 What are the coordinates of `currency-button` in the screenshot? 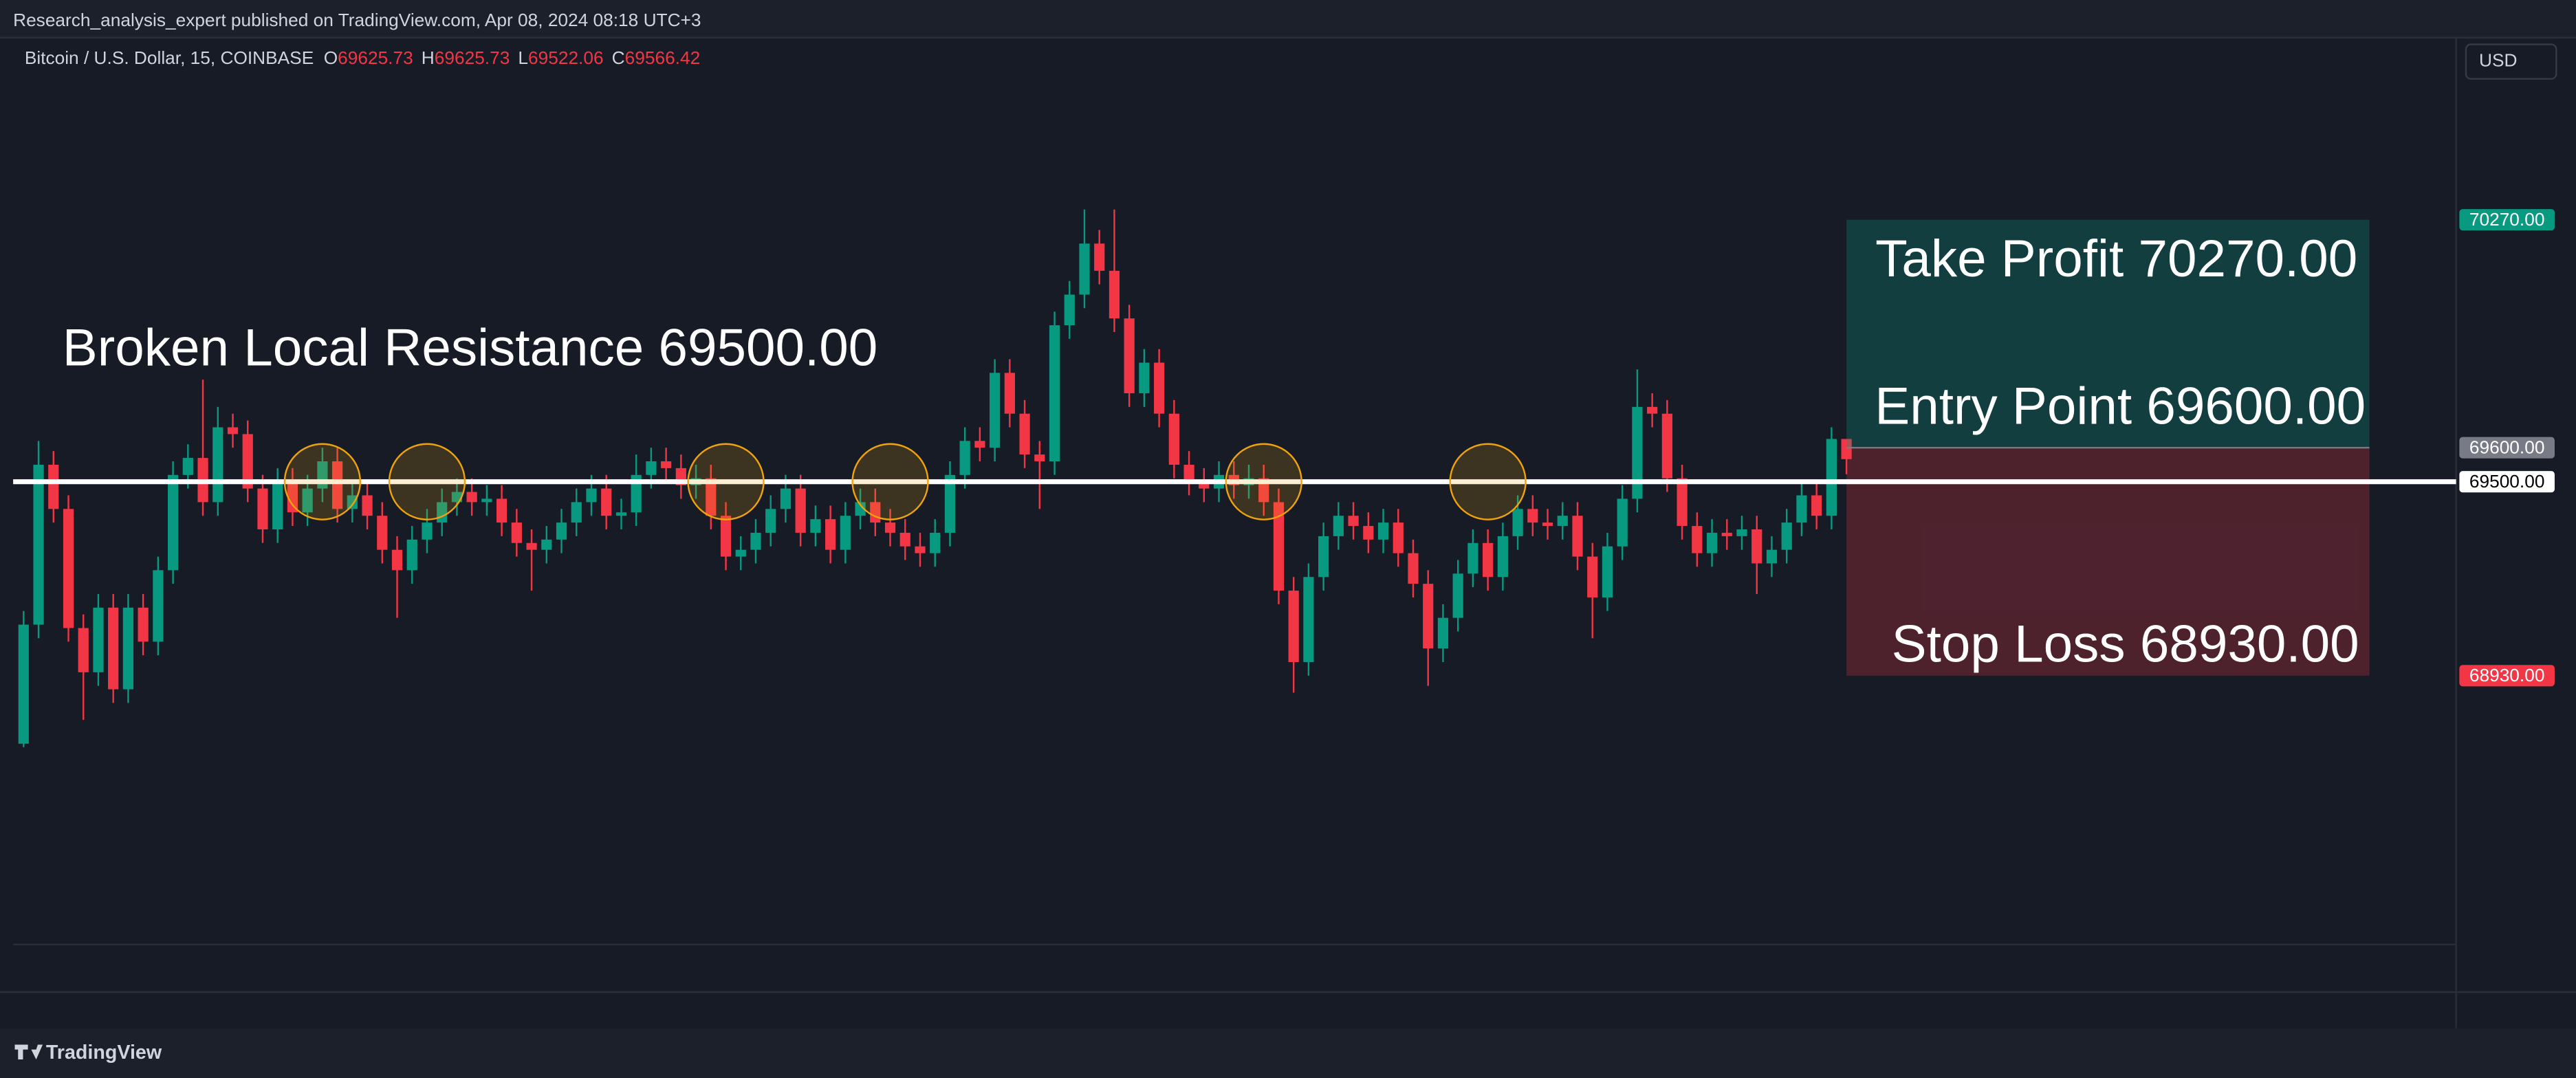 It's located at (2511, 61).